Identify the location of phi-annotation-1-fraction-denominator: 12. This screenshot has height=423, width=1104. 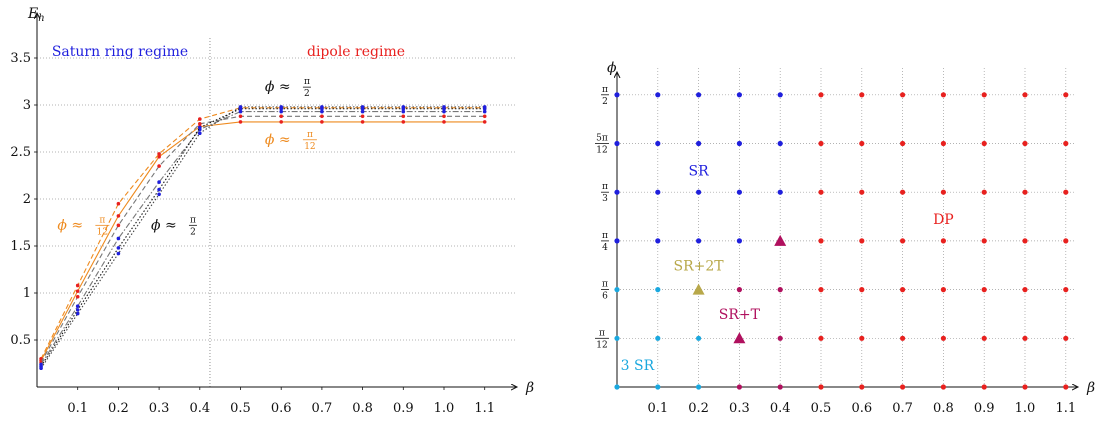
(309, 147).